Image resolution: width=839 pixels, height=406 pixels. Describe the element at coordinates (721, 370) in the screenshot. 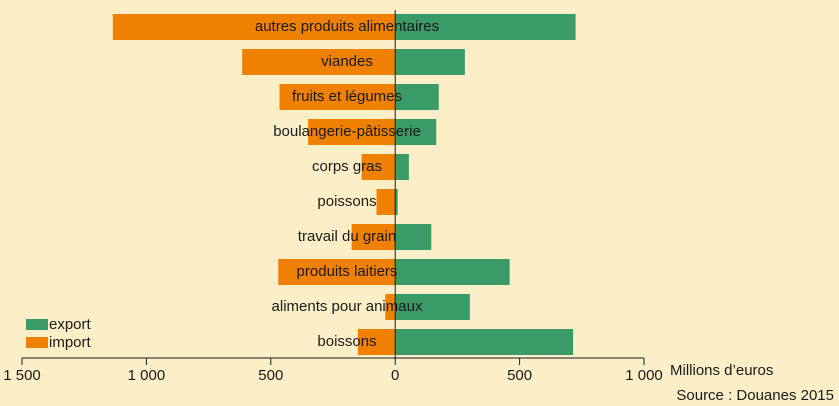

I see `x-axis-label: Millions d’euros` at that location.